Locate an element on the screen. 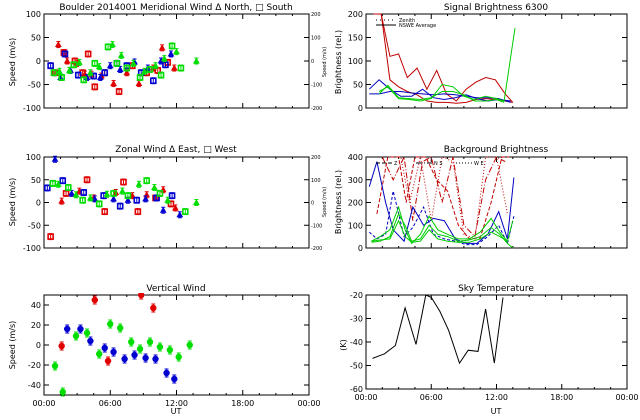 This screenshot has height=420, width=640. skytemp-series-temperature is located at coordinates (438, 329).